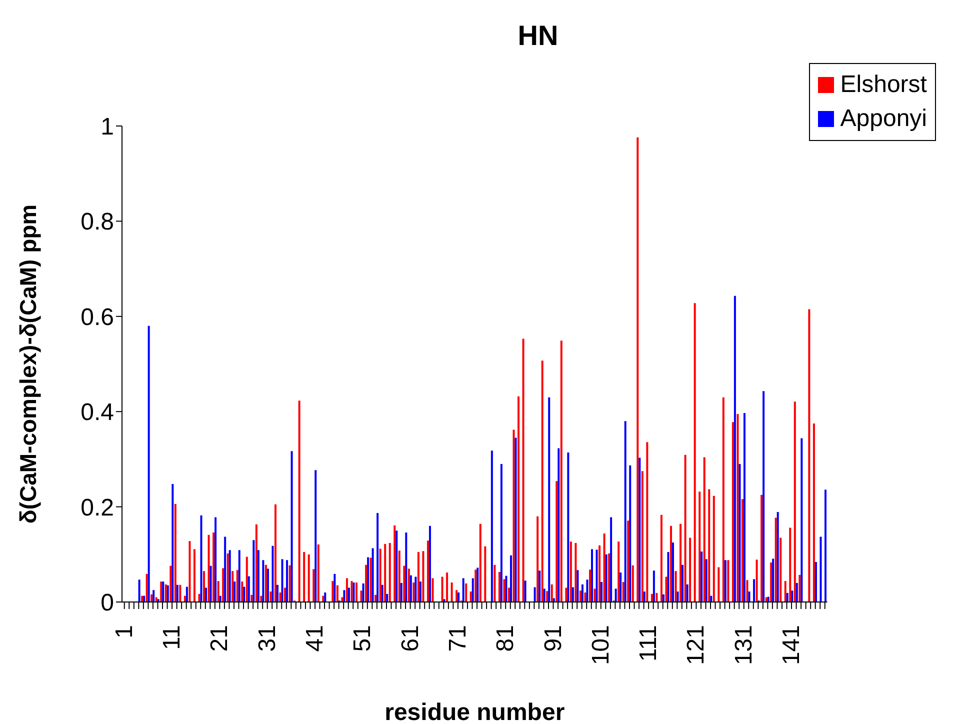  I want to click on legend-label: Apponyi, so click(883, 119).